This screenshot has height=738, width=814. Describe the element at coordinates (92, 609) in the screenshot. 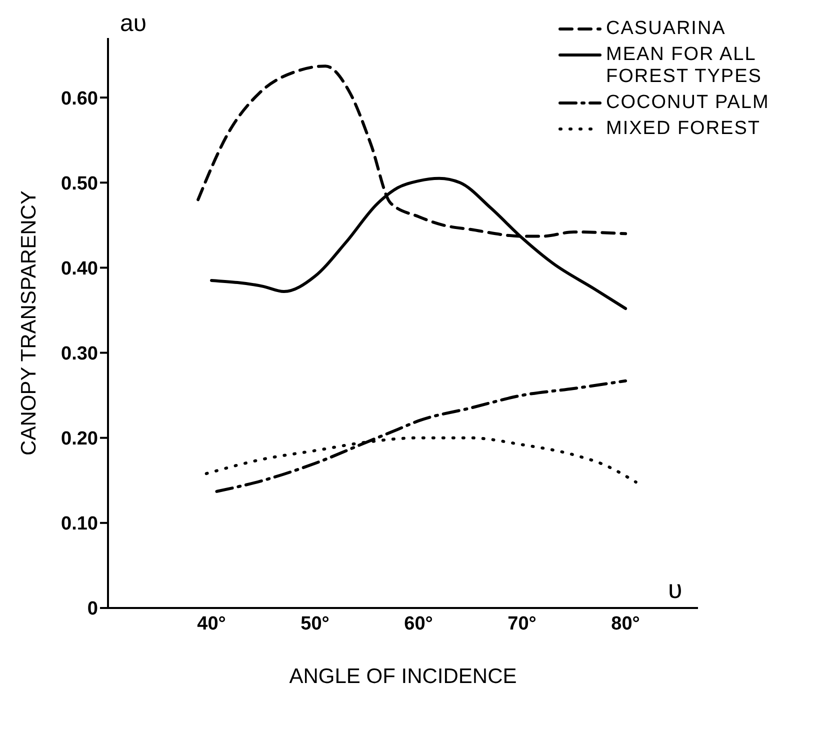

I see `y-tick-label: 0` at that location.